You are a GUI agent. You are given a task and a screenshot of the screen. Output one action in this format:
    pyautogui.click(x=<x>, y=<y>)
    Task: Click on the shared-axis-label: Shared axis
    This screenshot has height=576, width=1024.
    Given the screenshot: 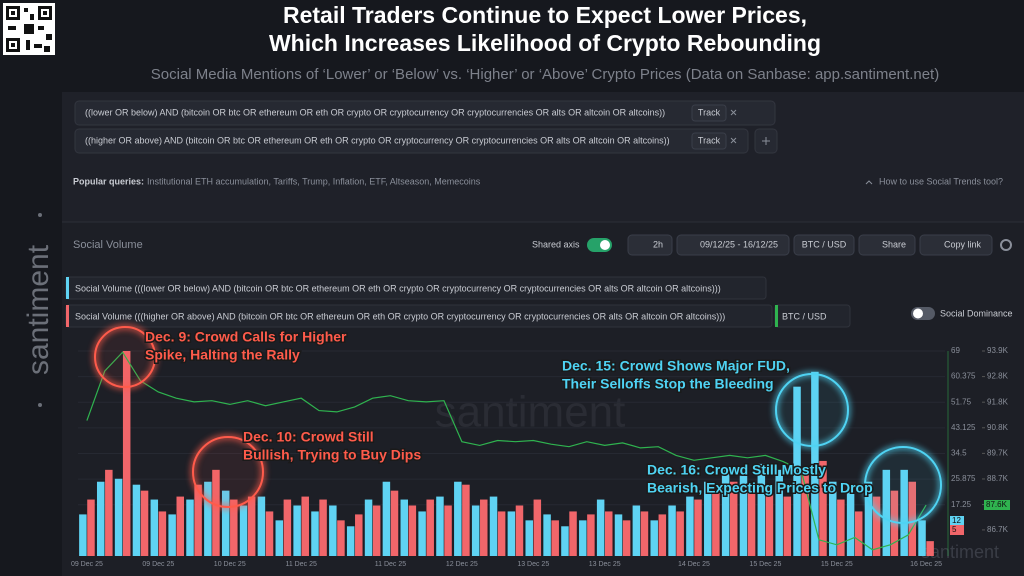 What is the action you would take?
    pyautogui.click(x=556, y=244)
    